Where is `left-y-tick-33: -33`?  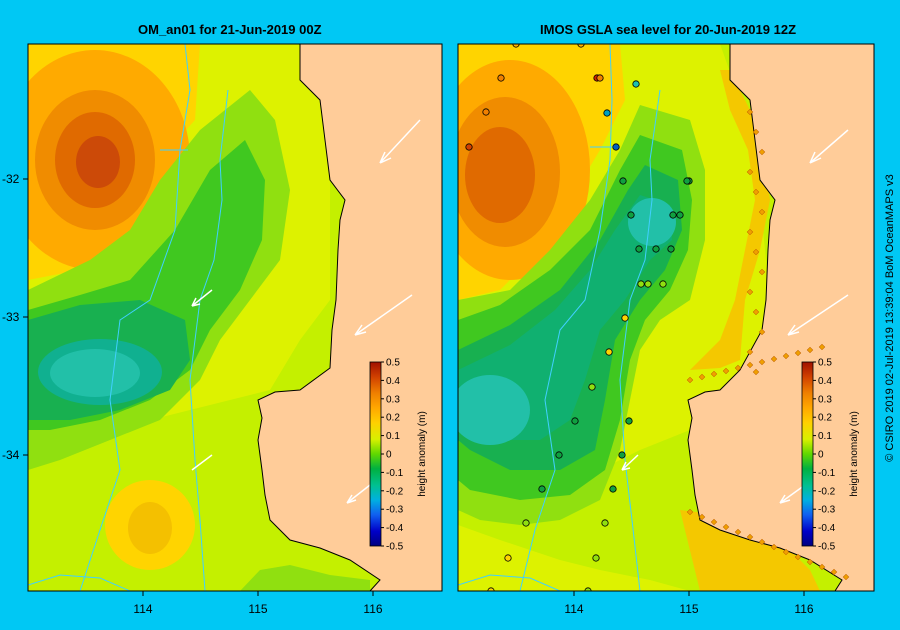
left-y-tick-33: -33 is located at coordinates (11, 317).